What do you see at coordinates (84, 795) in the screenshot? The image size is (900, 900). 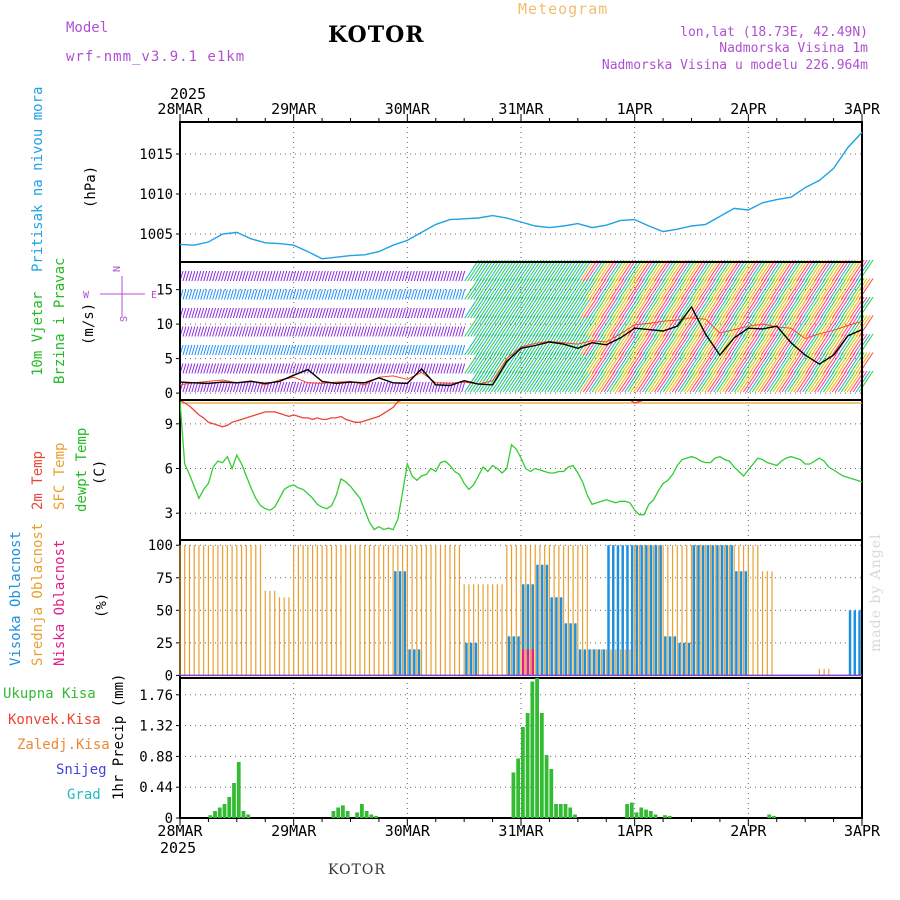 I see `legend-hail: Grad` at bounding box center [84, 795].